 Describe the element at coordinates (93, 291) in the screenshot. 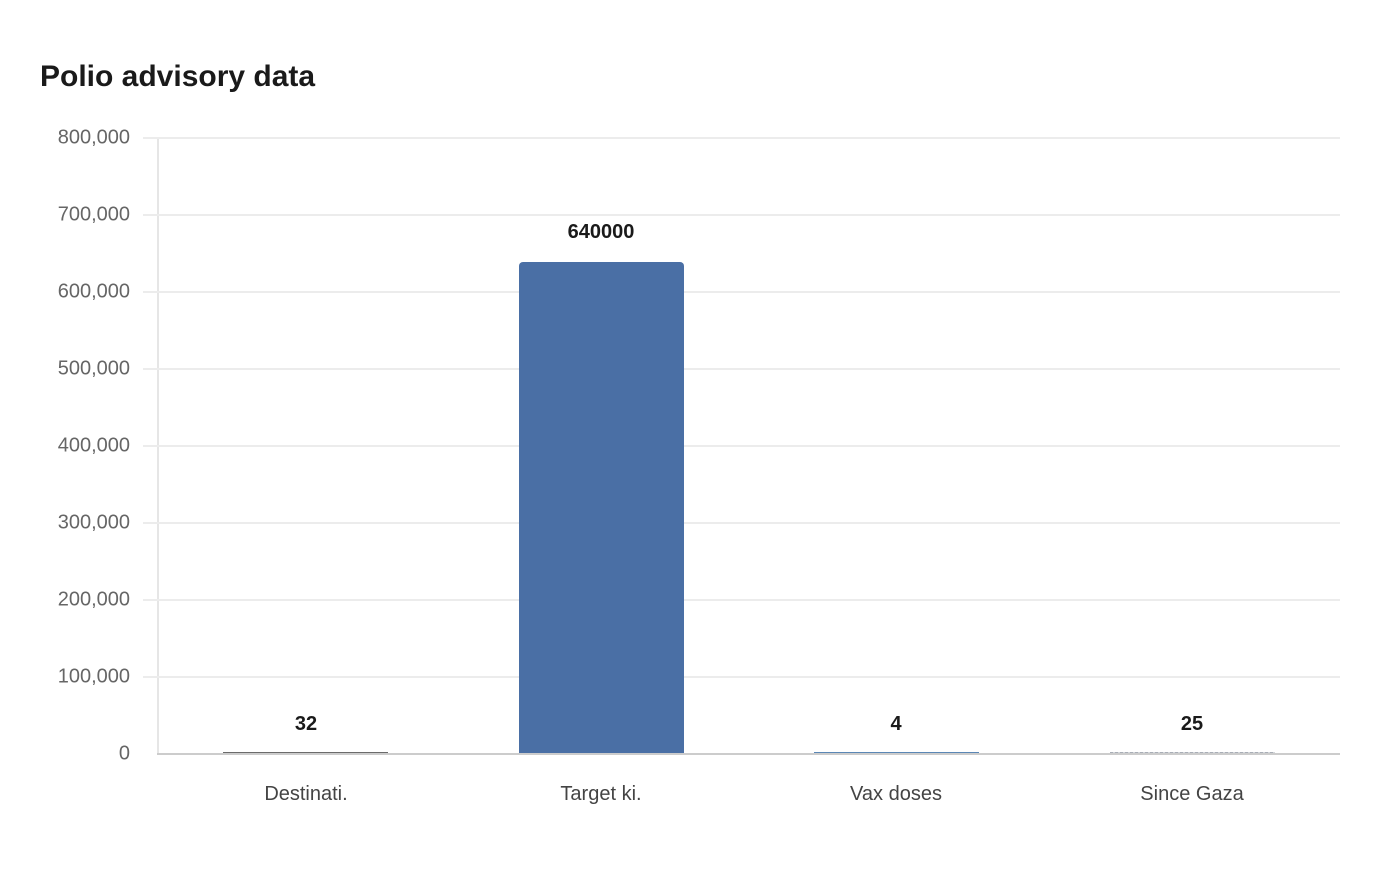

I see `y-tick-label: 600,000` at that location.